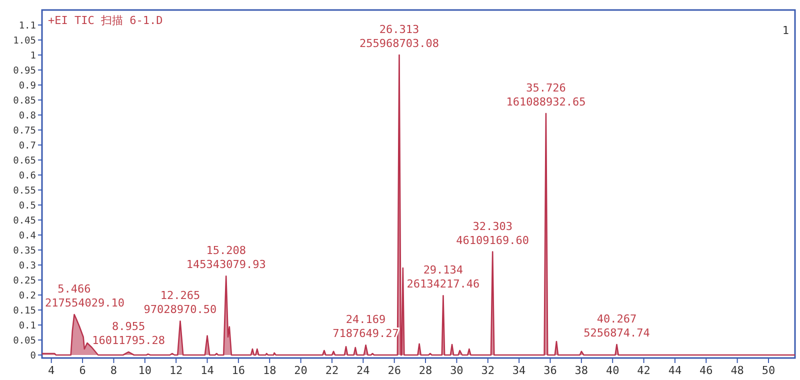  Describe the element at coordinates (24, 281) in the screenshot. I see `y-tick-label: 0.25` at that location.